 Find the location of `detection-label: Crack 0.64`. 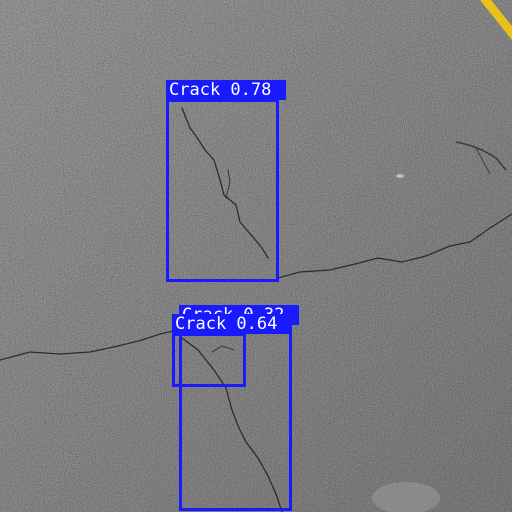

detection-label: Crack 0.64 is located at coordinates (232, 324).